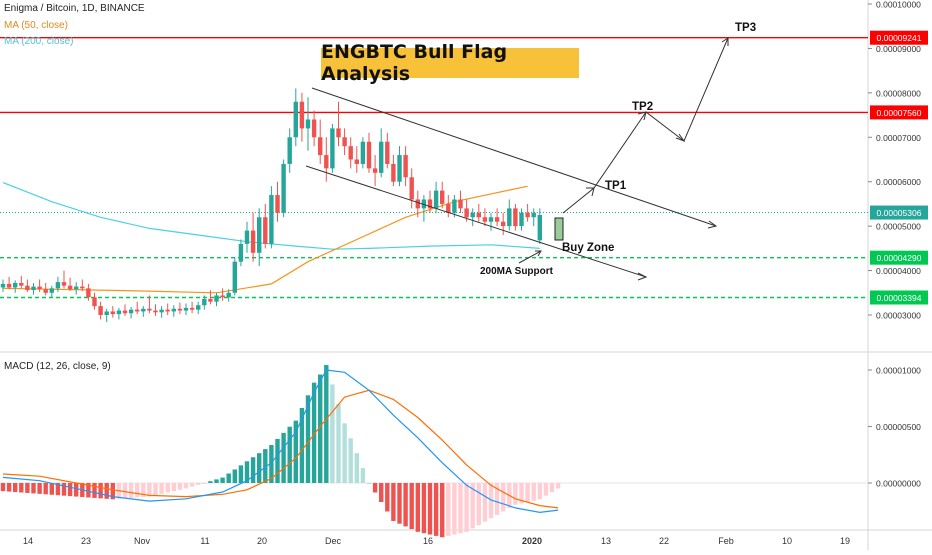 This screenshot has height=555, width=932. I want to click on time-tick-label: 19, so click(845, 541).